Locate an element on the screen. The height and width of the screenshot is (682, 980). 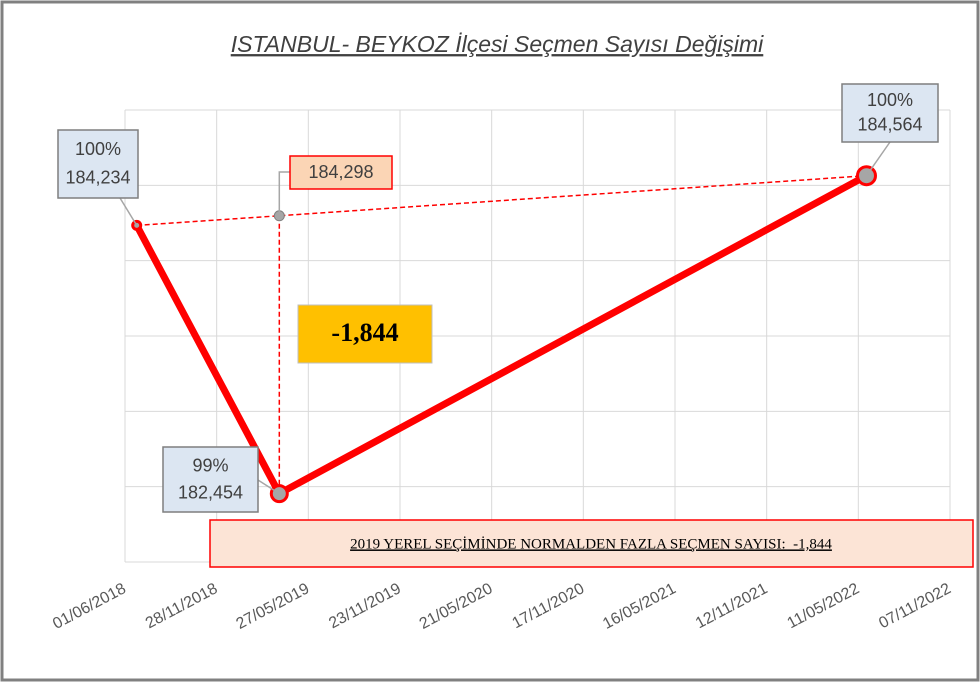
difference-box is located at coordinates (365, 334).